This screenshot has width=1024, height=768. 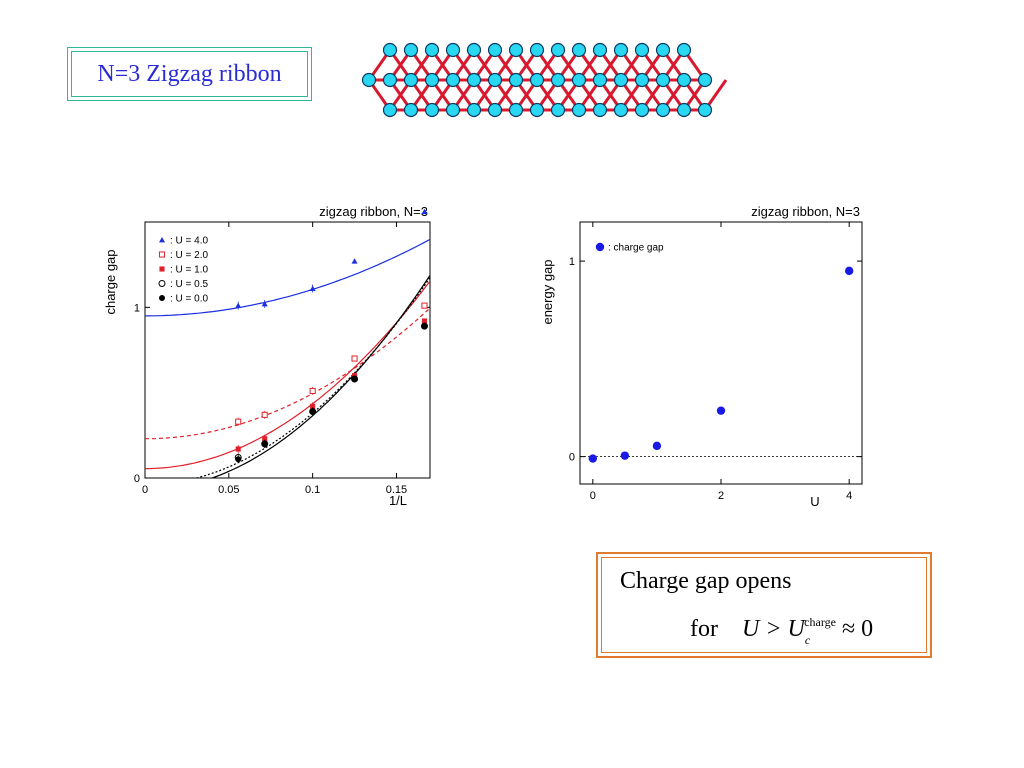 I want to click on math-subscript: c, so click(x=807, y=640).